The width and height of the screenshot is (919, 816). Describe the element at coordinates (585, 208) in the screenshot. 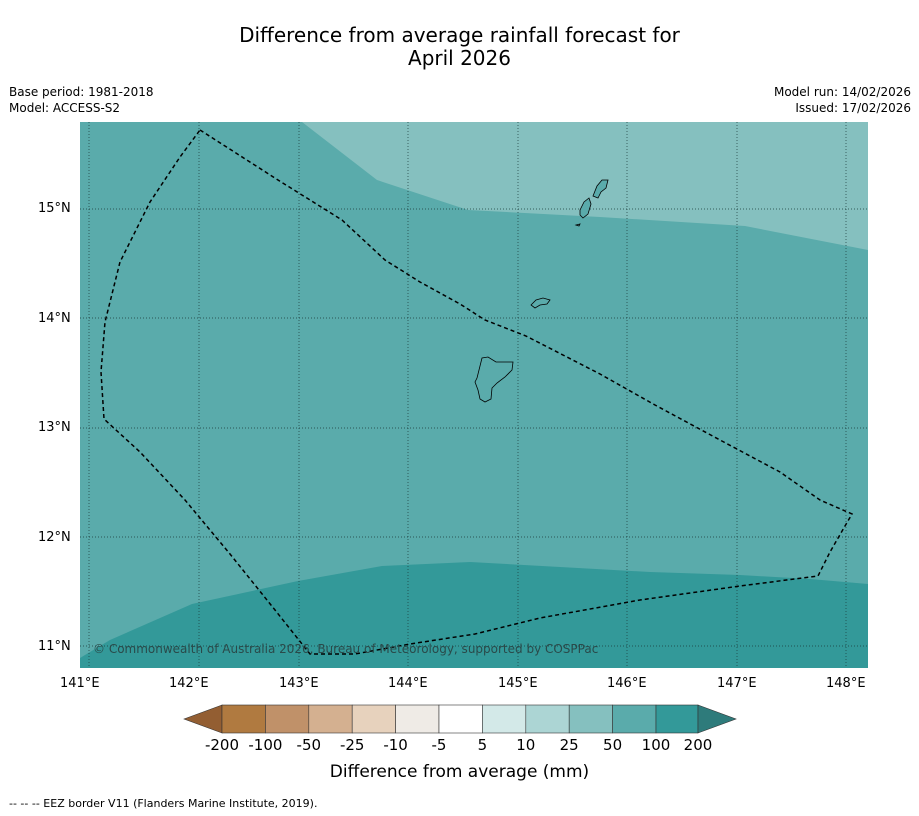

I see `island-tinian` at that location.